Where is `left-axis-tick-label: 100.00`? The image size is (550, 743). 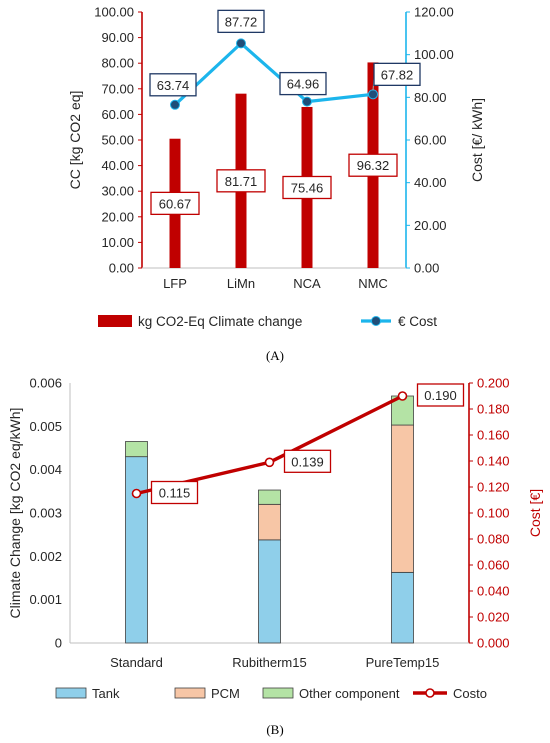
left-axis-tick-label: 100.00 is located at coordinates (114, 12).